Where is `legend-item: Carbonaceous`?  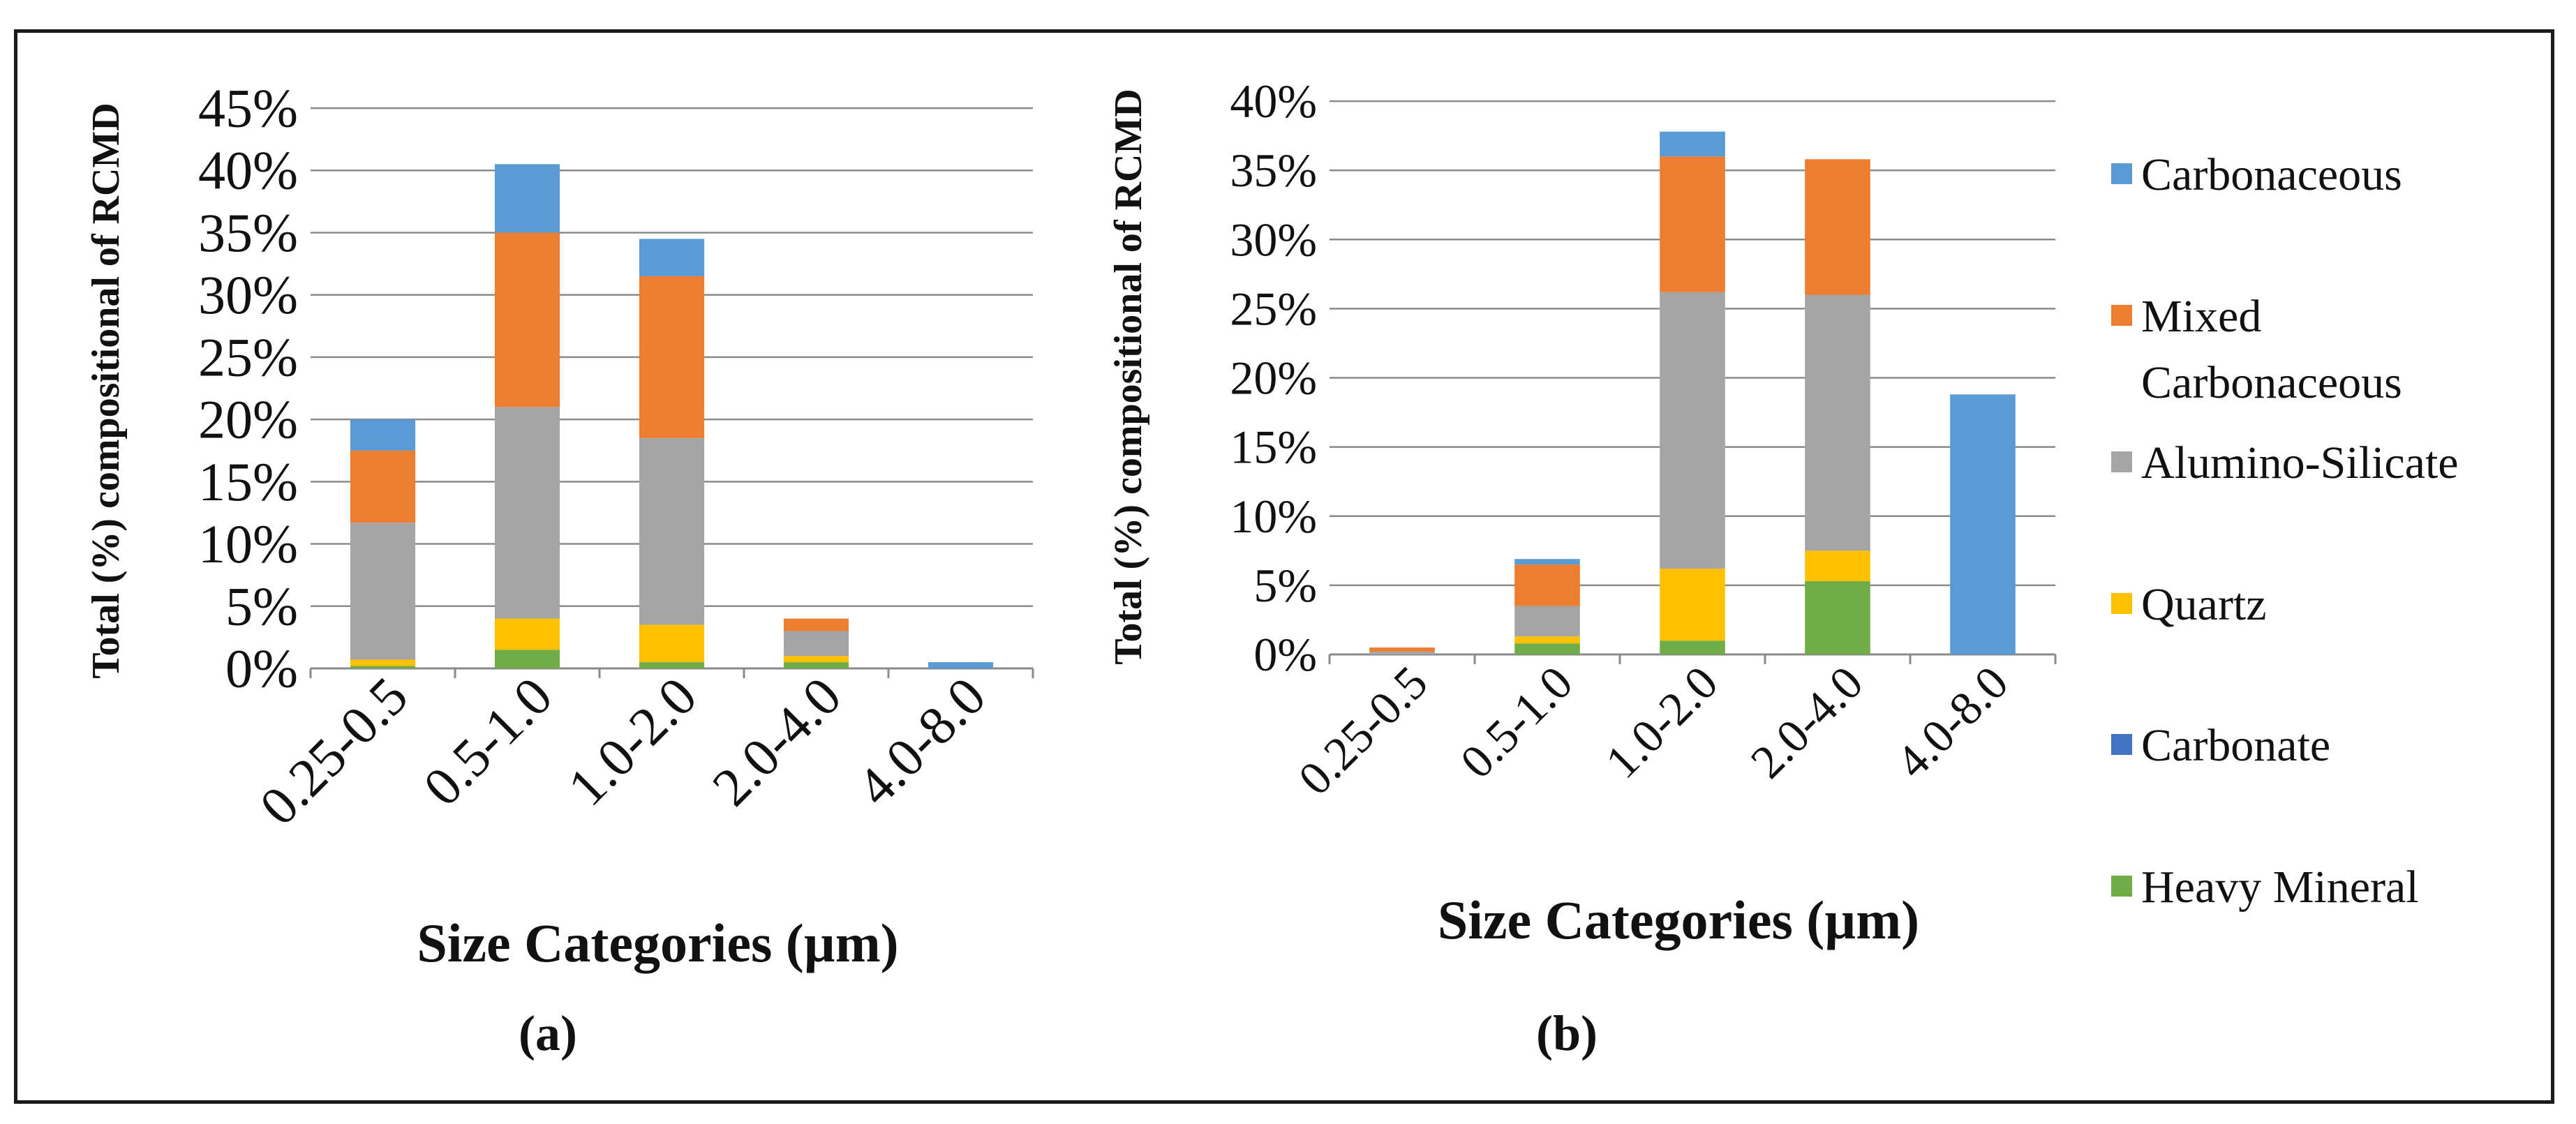 legend-item: Carbonaceous is located at coordinates (2256, 174).